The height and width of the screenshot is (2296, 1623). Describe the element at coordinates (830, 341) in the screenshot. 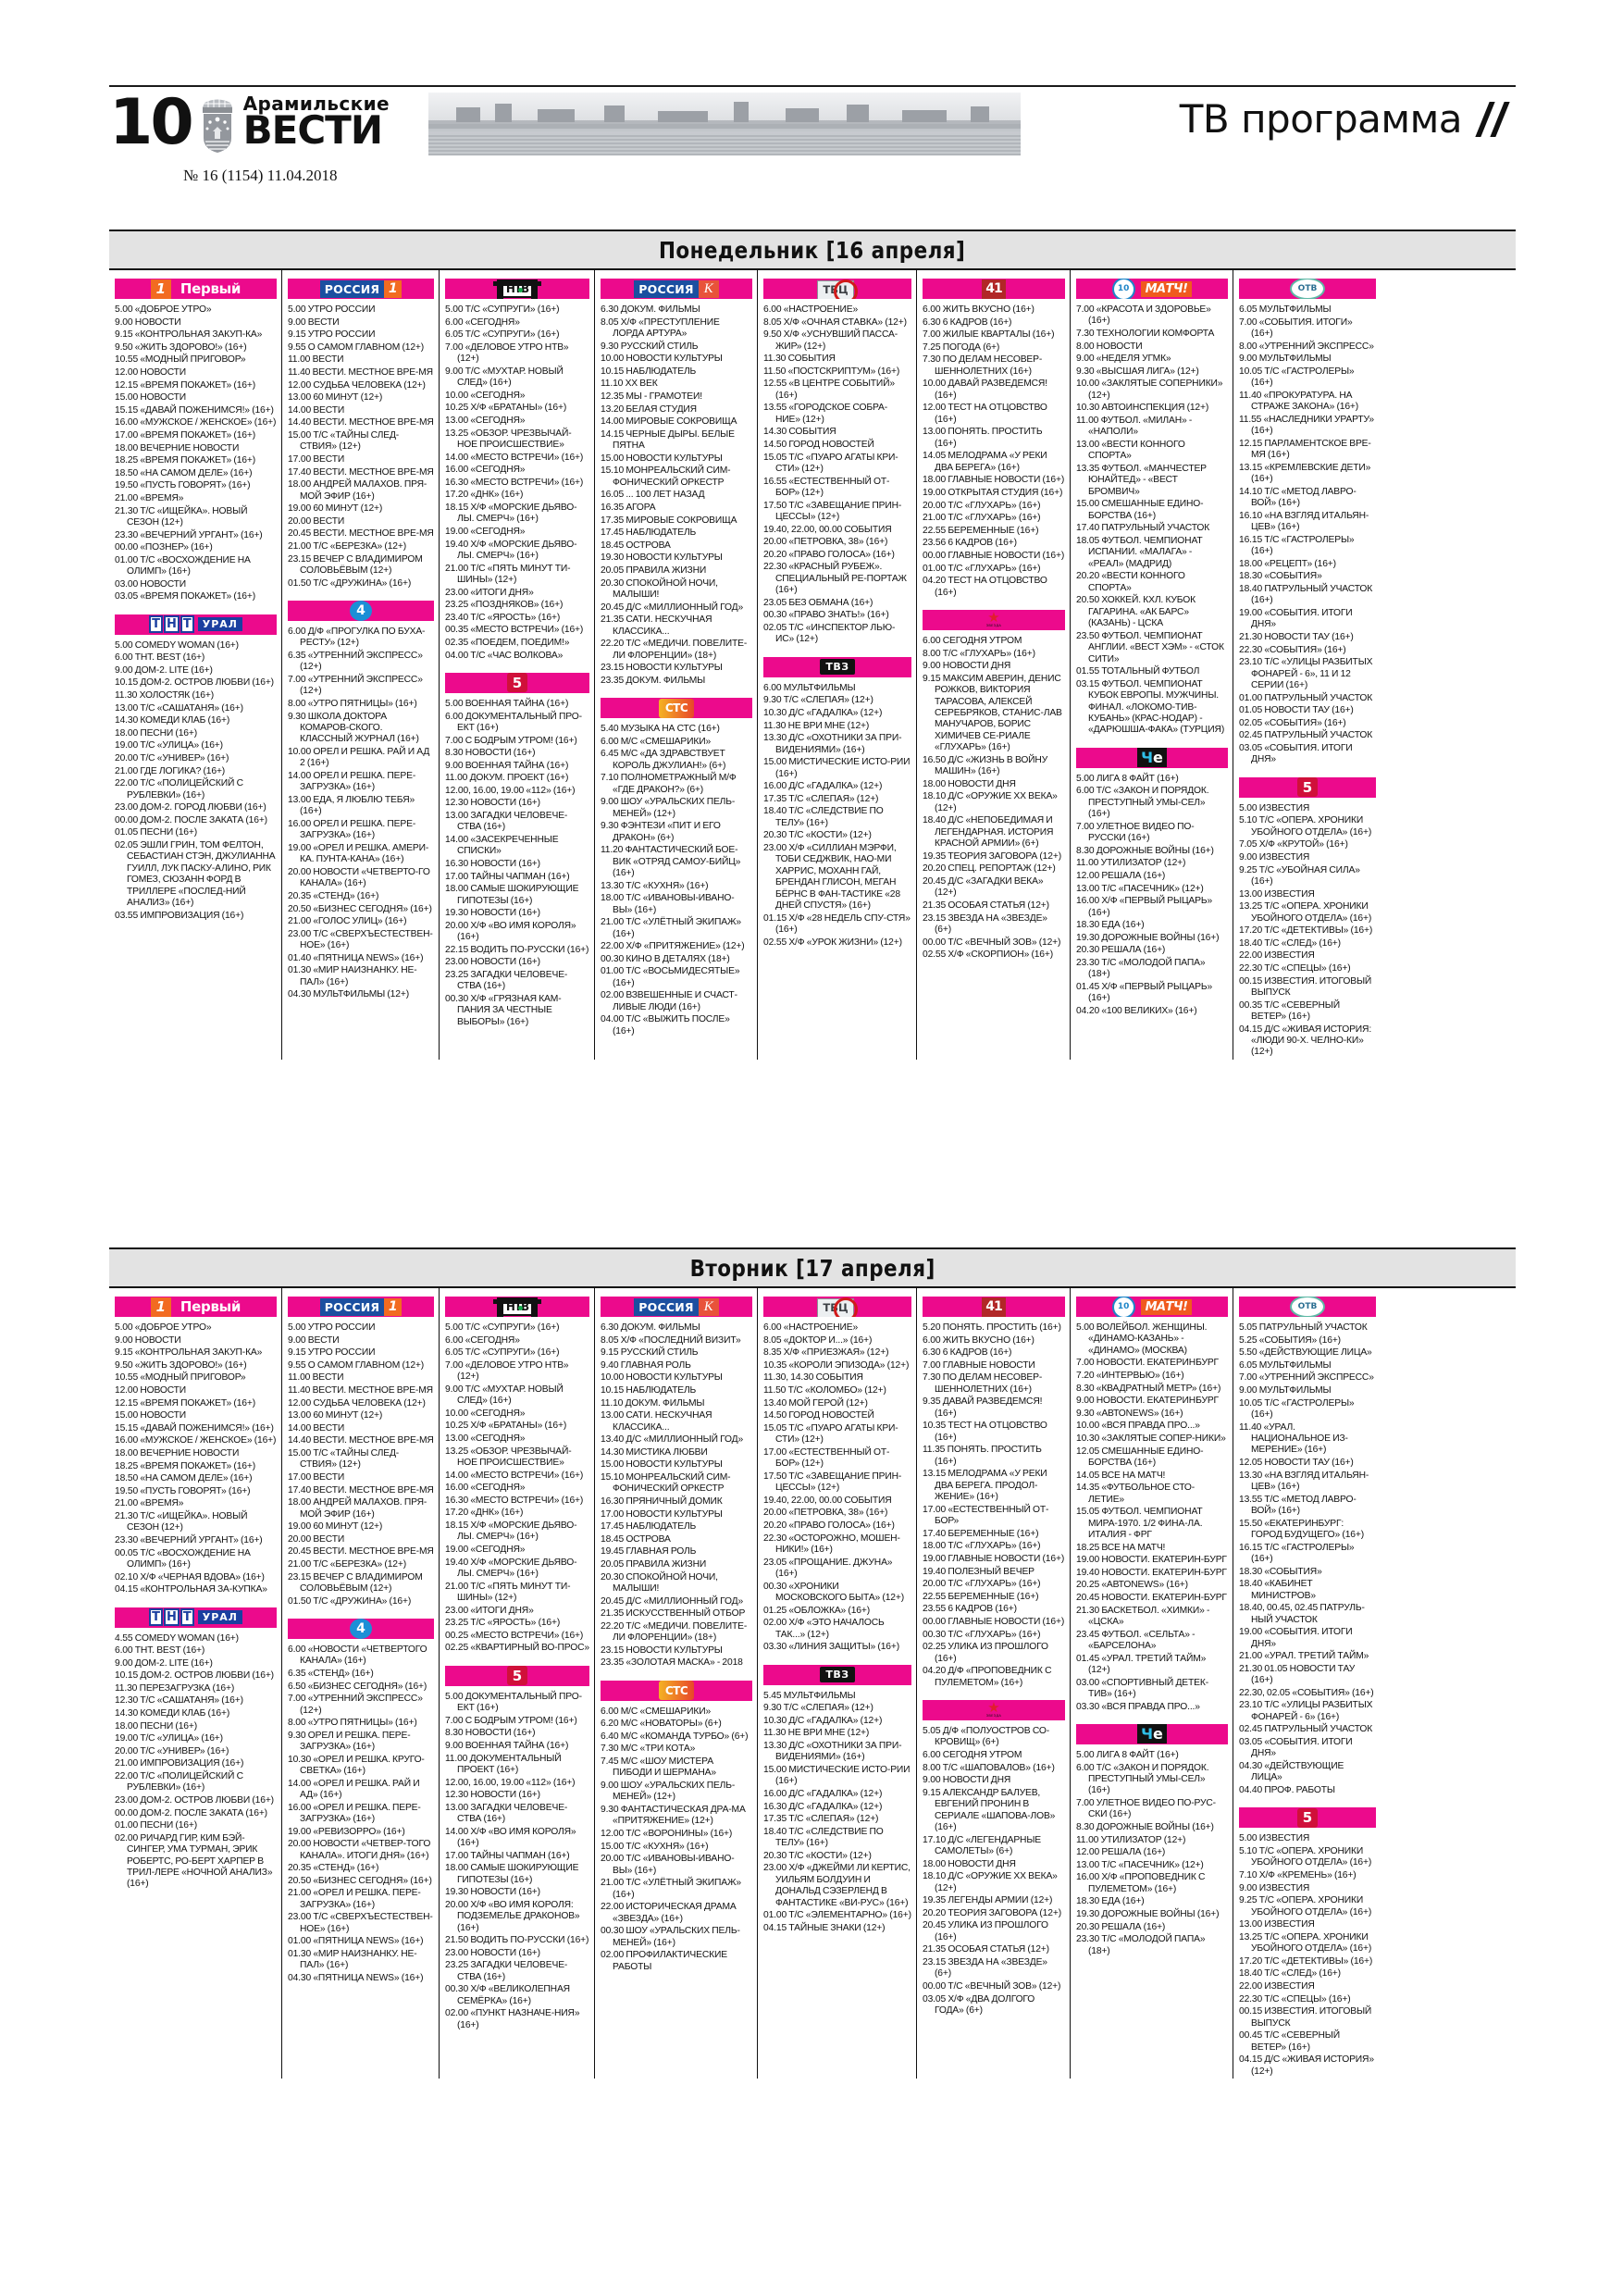

I see `program-entry: 9.50 Х/Ф «УСНУВШИЙ ПАССА-ЖИР» (12+)` at that location.